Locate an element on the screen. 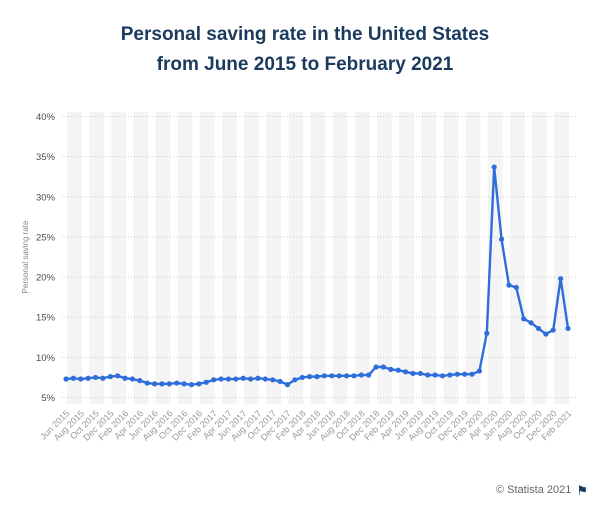 This screenshot has height=508, width=610. flag-icon: ⚑ is located at coordinates (582, 490).